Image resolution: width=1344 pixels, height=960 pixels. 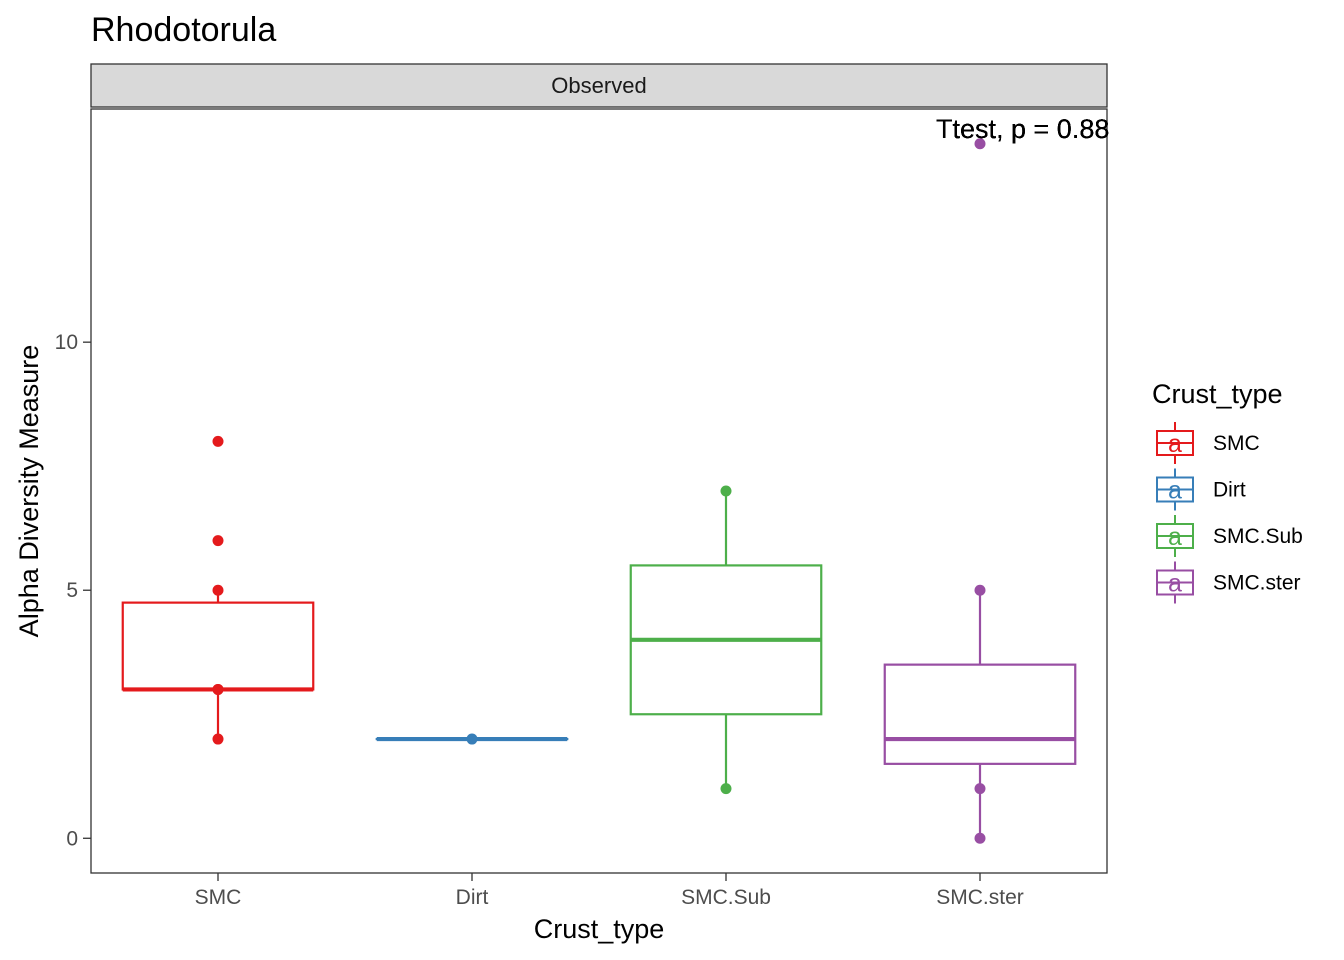 What do you see at coordinates (609, 891) in the screenshot?
I see `x-axis: SMC Dirt SMC.Sub SMC.ster` at bounding box center [609, 891].